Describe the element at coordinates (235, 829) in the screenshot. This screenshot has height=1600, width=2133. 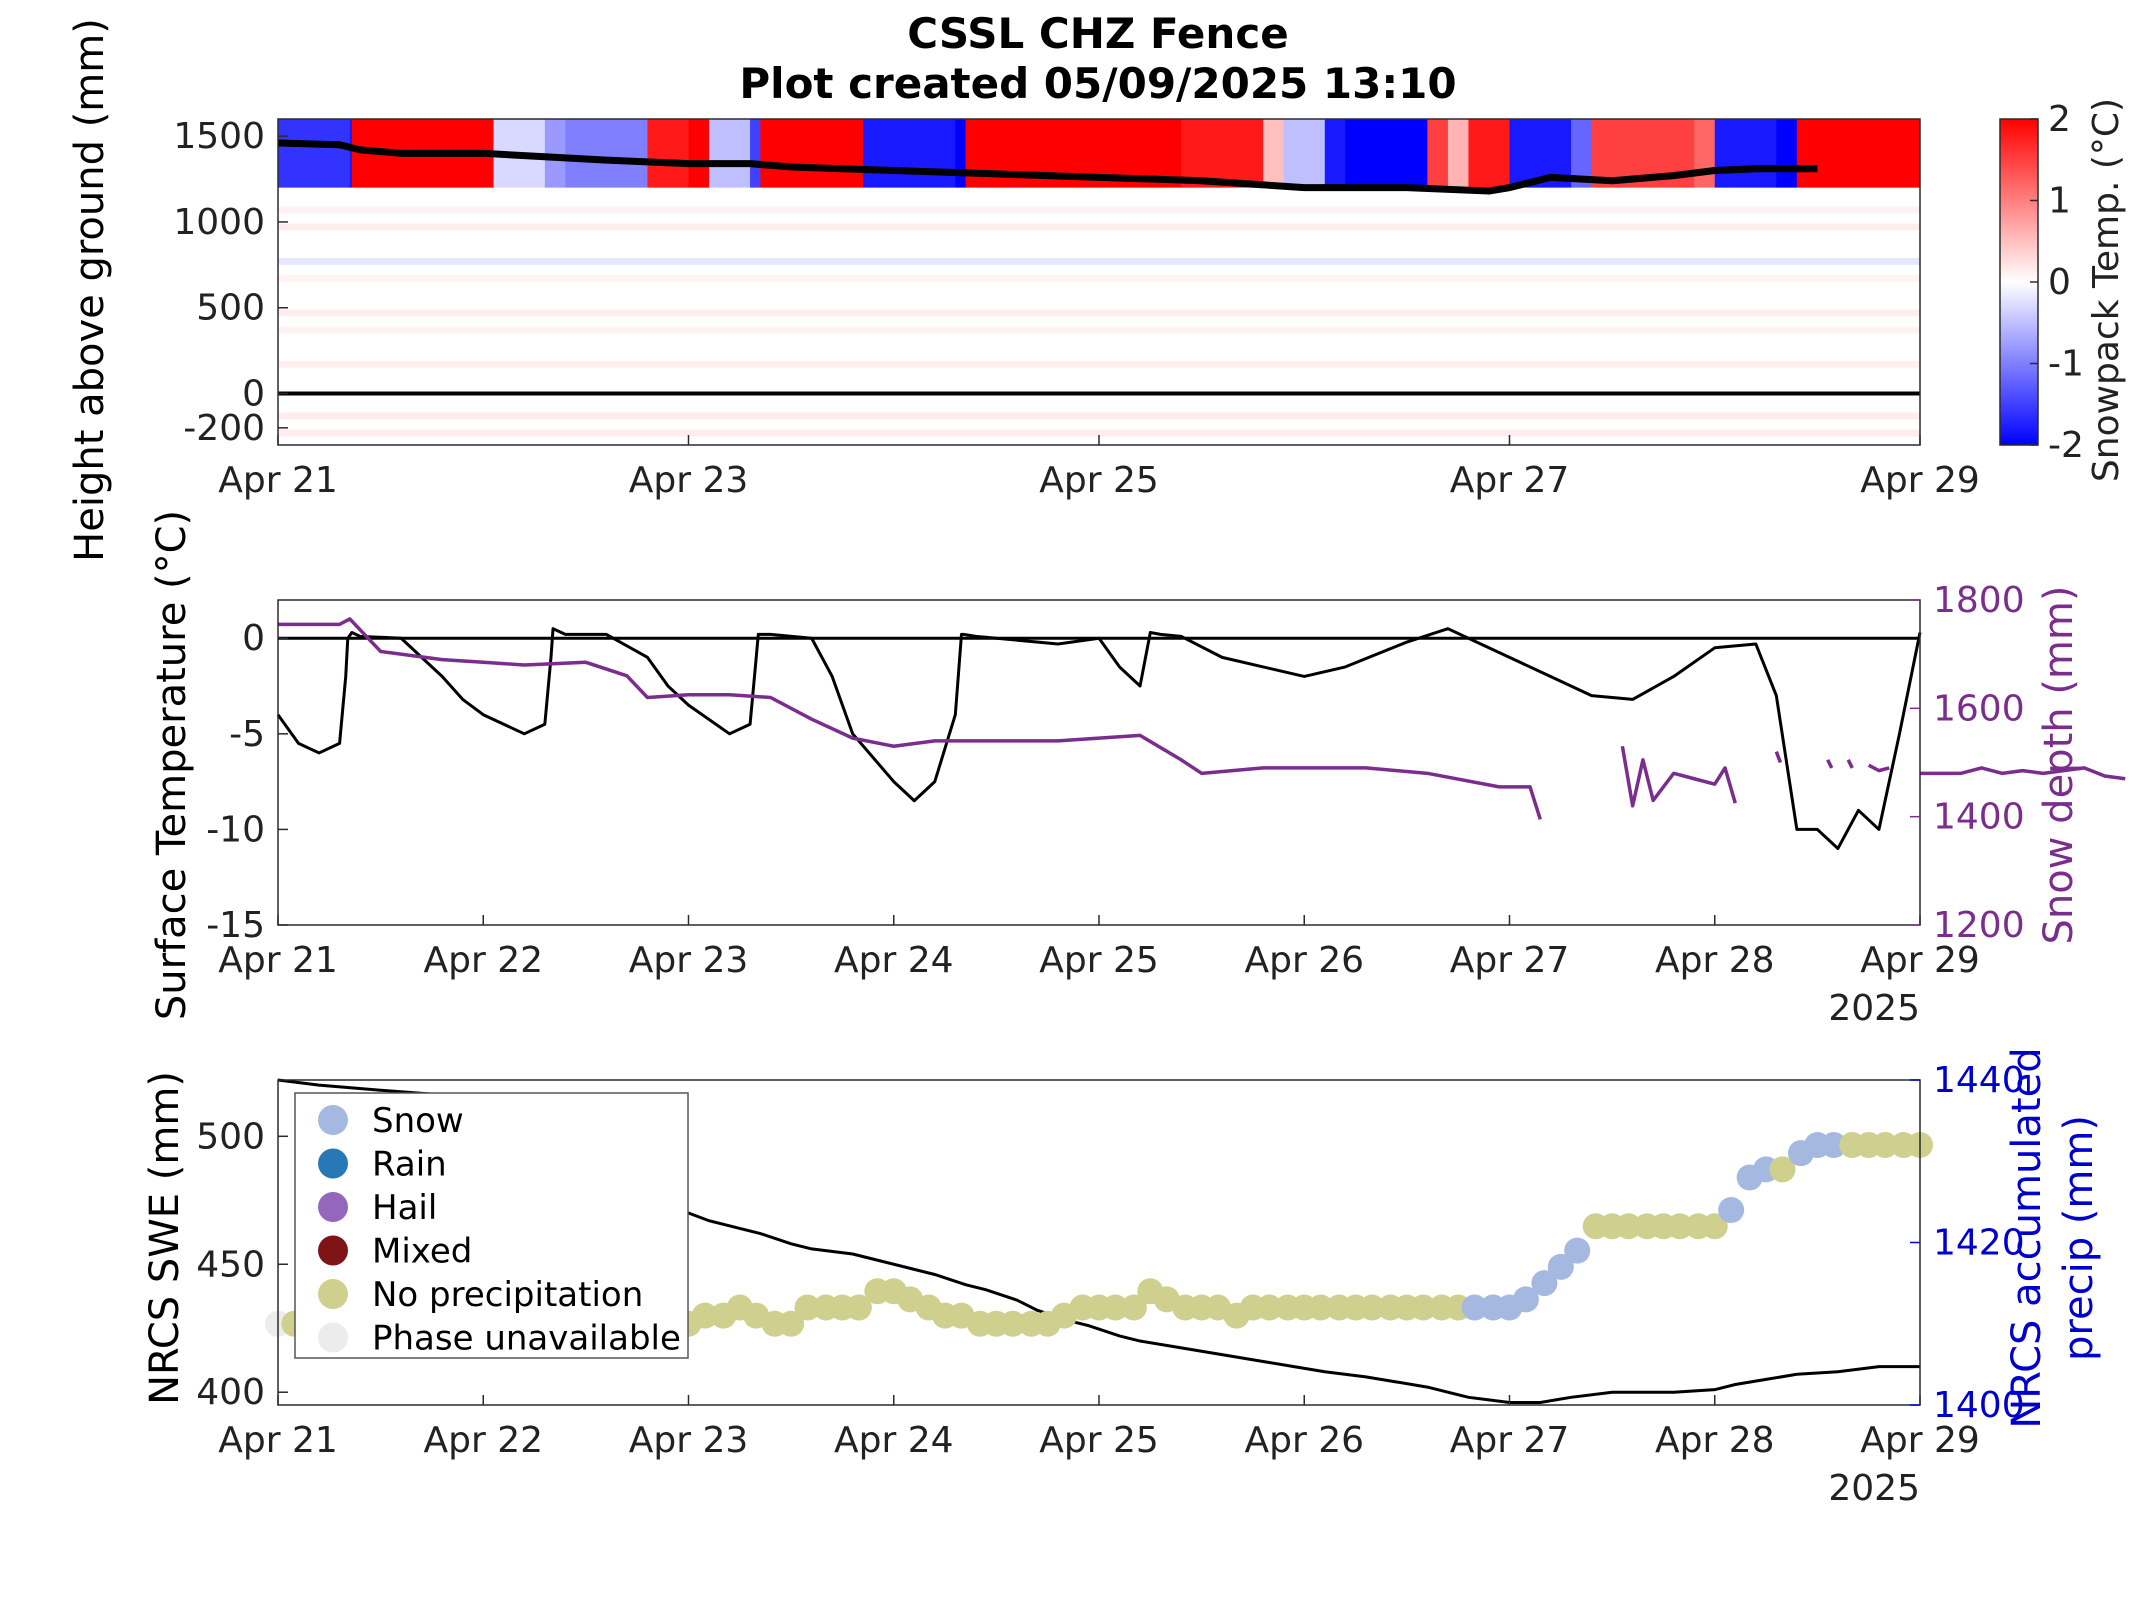
I see `p2-ytick-label-1: -10` at that location.